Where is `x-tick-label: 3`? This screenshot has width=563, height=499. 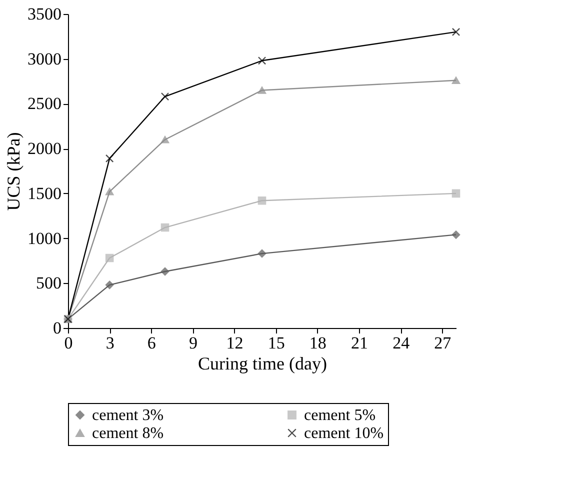 x-tick-label: 3 is located at coordinates (110, 343).